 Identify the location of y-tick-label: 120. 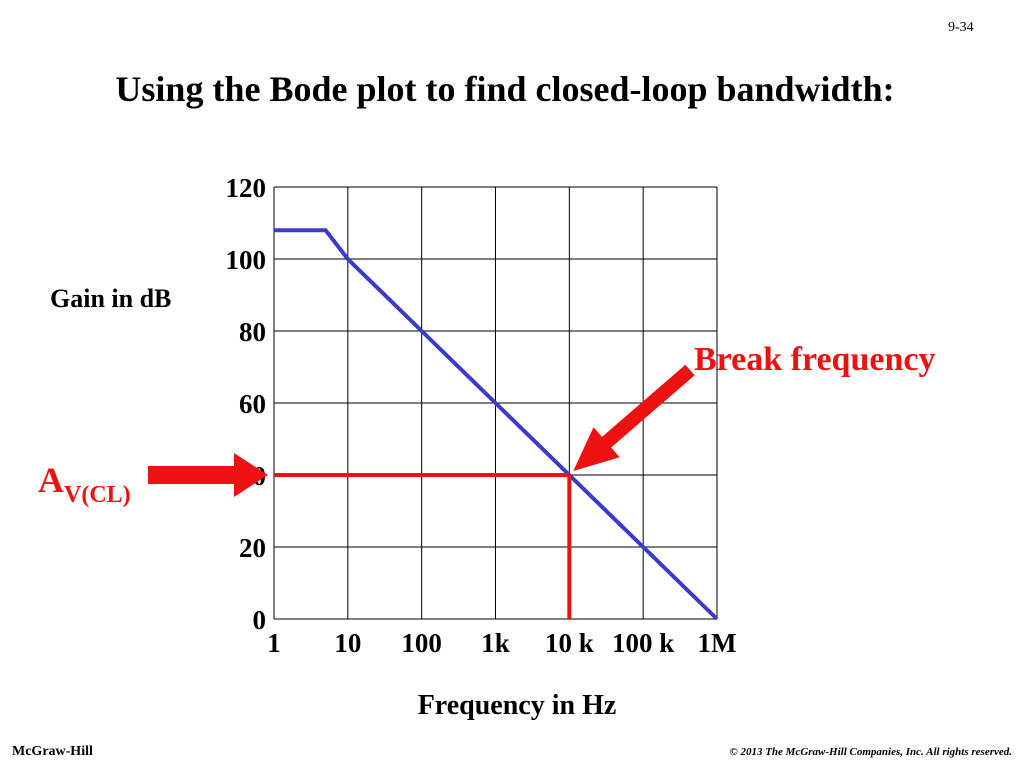
(246, 188).